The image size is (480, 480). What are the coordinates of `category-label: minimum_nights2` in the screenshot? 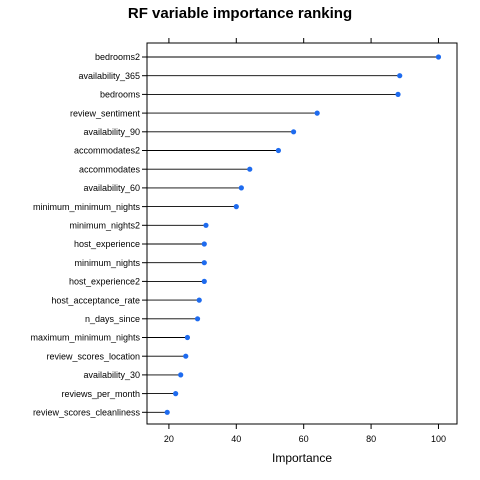 It's located at (104, 226).